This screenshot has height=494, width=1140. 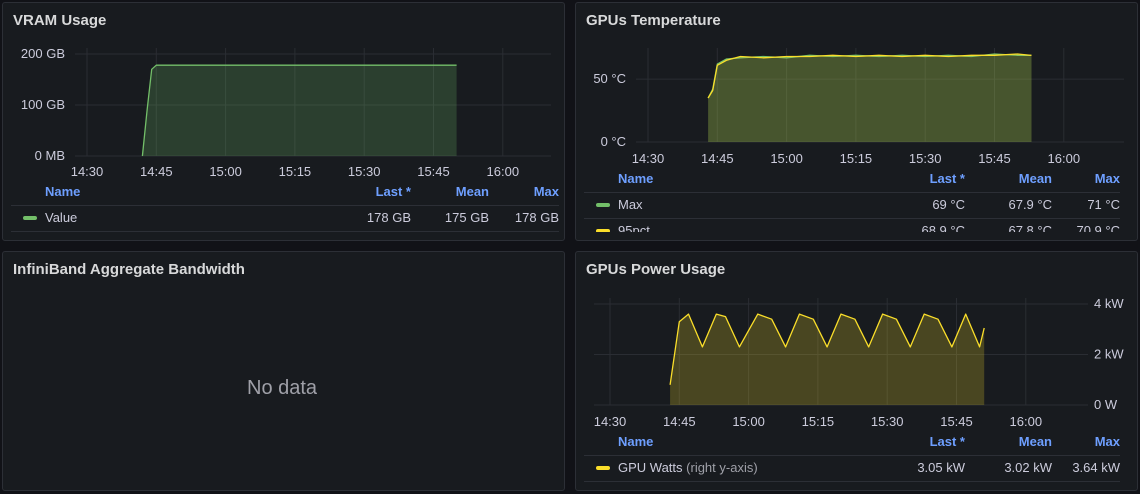 I want to click on panel-title: GPUs Temperature, so click(x=653, y=20).